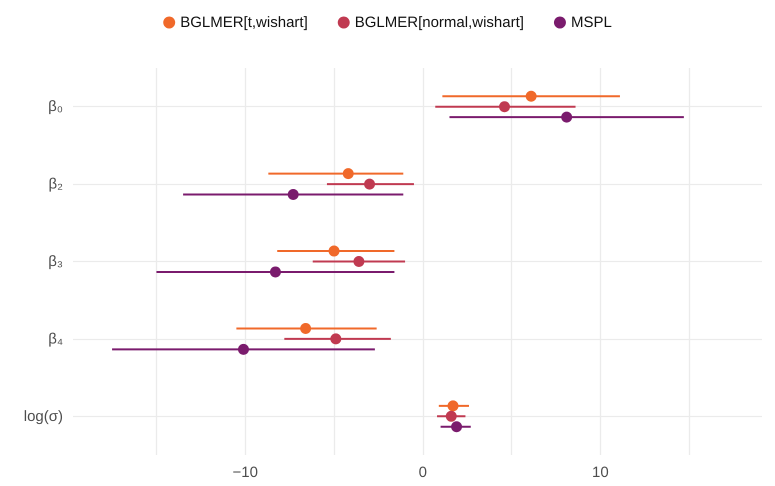 This screenshot has height=486, width=775. Describe the element at coordinates (44, 416) in the screenshot. I see `y-tick-label: log(σ)` at that location.